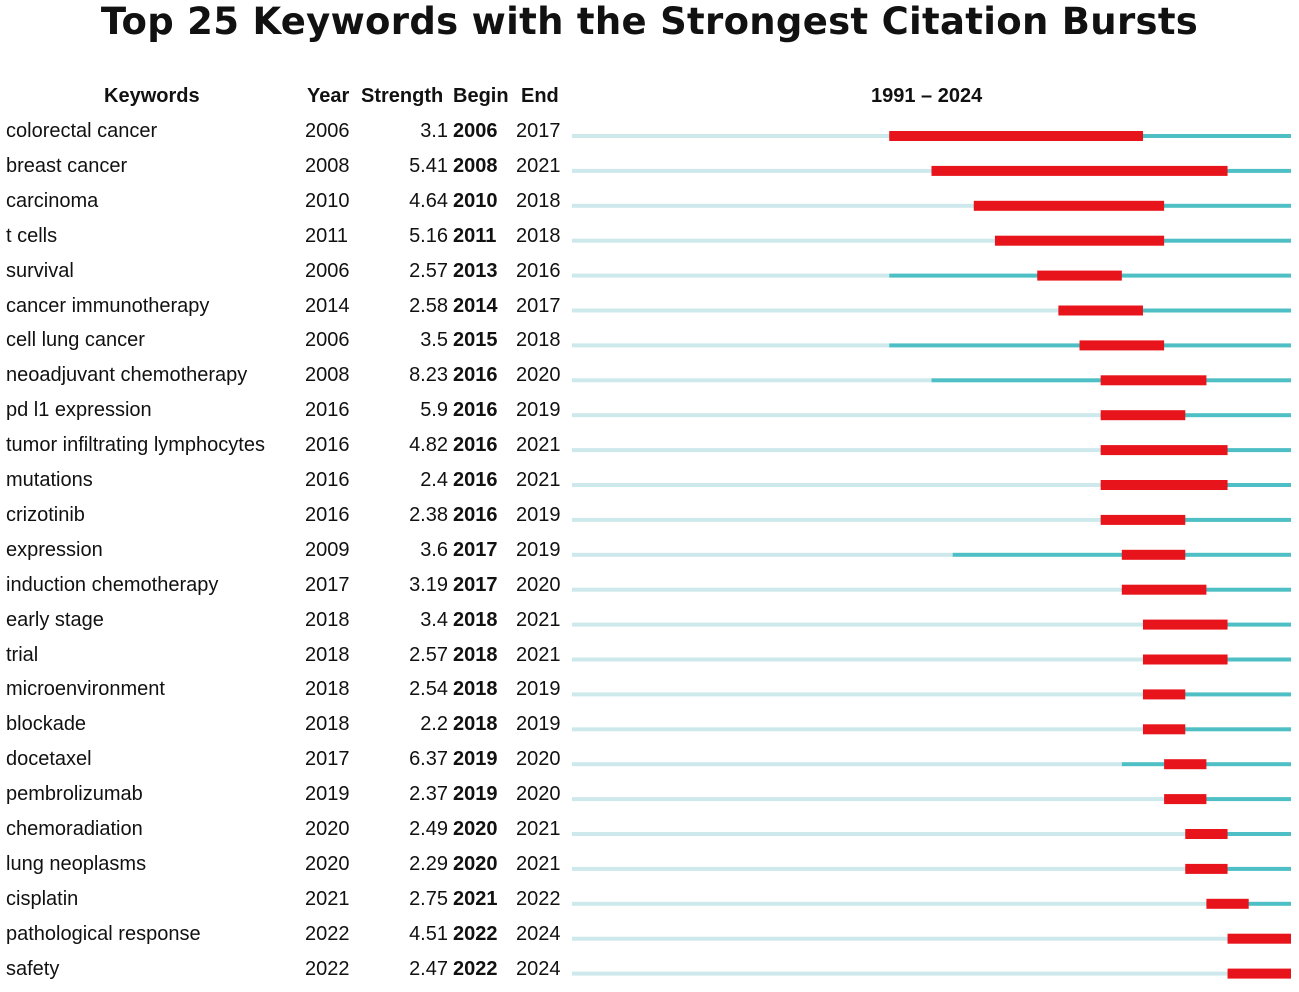 This screenshot has height=992, width=1299. What do you see at coordinates (428, 829) in the screenshot?
I see `strength-value: 2.49` at bounding box center [428, 829].